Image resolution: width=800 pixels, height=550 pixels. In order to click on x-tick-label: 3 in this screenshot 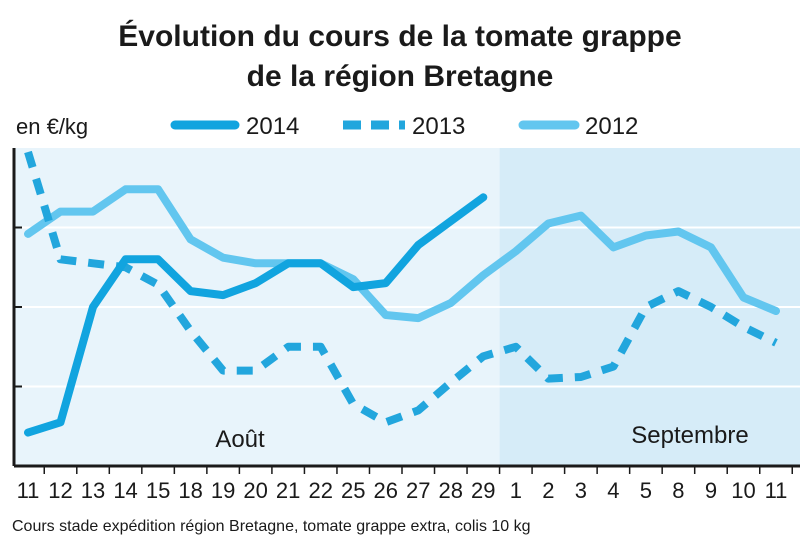, I will do `click(581, 490)`.